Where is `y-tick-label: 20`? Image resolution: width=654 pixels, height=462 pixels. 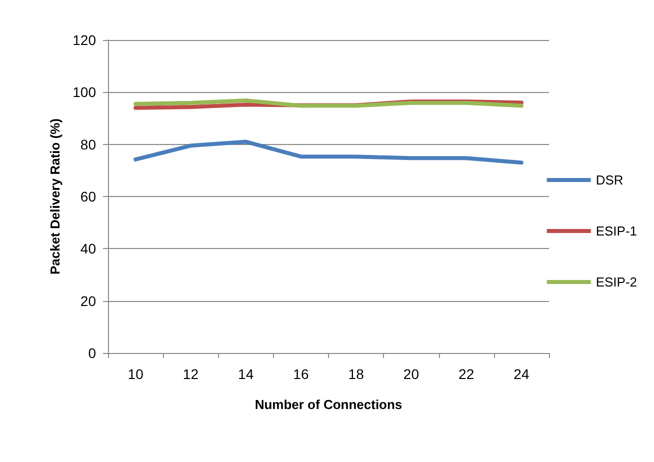
y-tick-label: 20 is located at coordinates (88, 300).